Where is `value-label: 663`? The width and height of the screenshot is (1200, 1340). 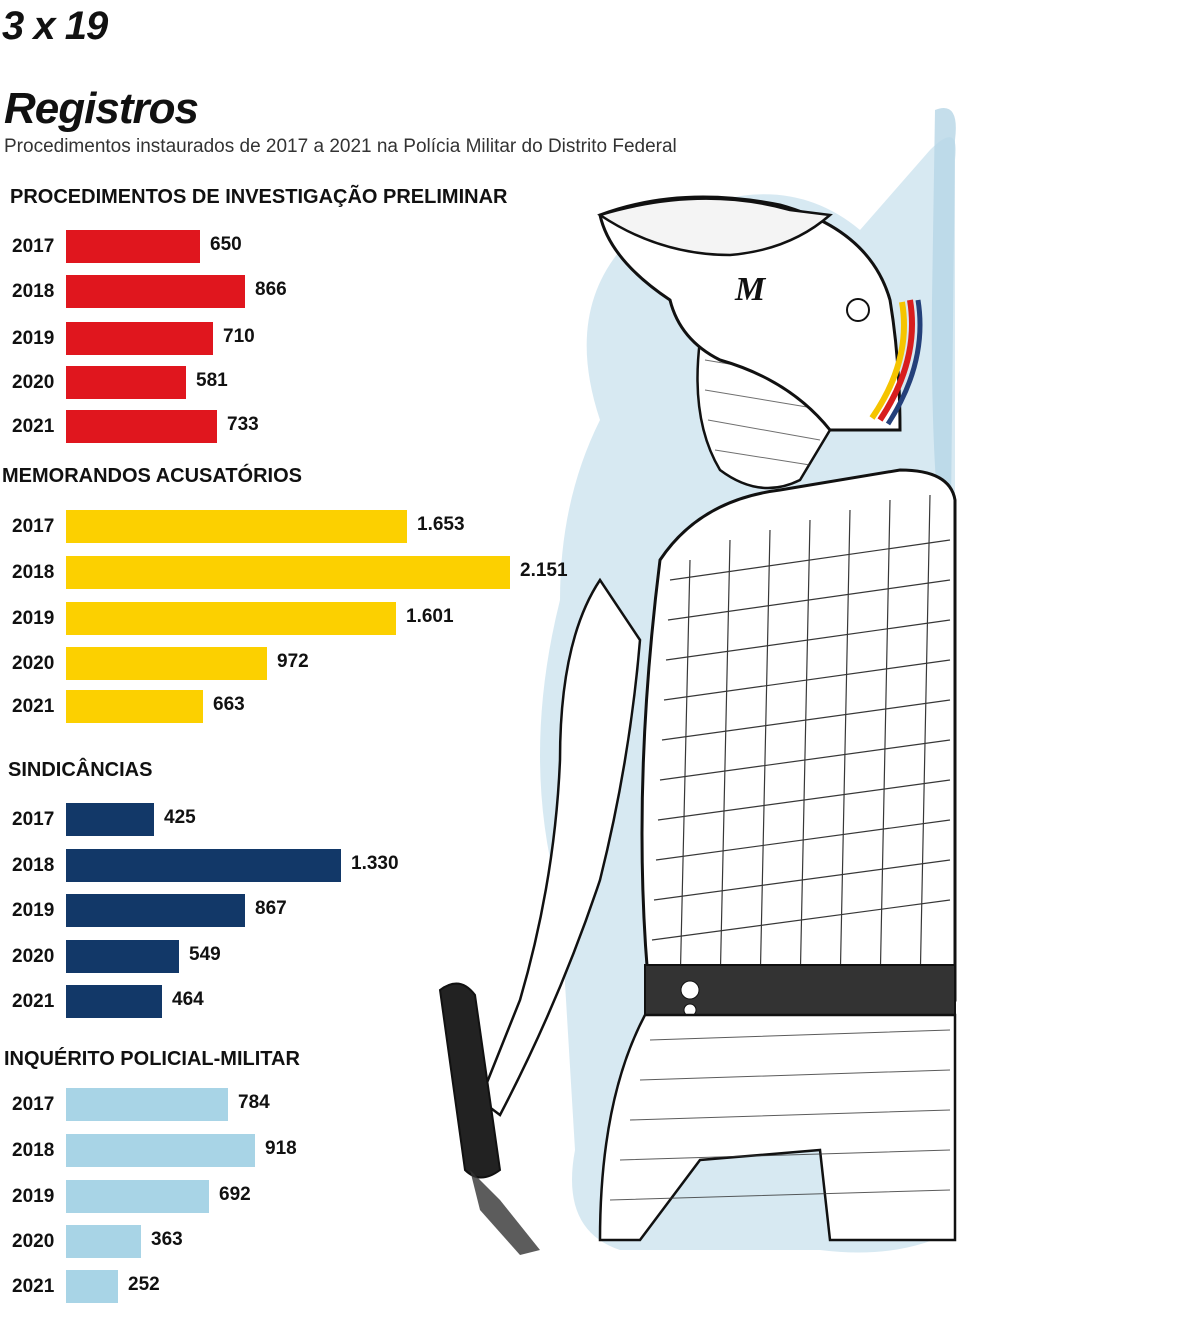 value-label: 663 is located at coordinates (229, 704).